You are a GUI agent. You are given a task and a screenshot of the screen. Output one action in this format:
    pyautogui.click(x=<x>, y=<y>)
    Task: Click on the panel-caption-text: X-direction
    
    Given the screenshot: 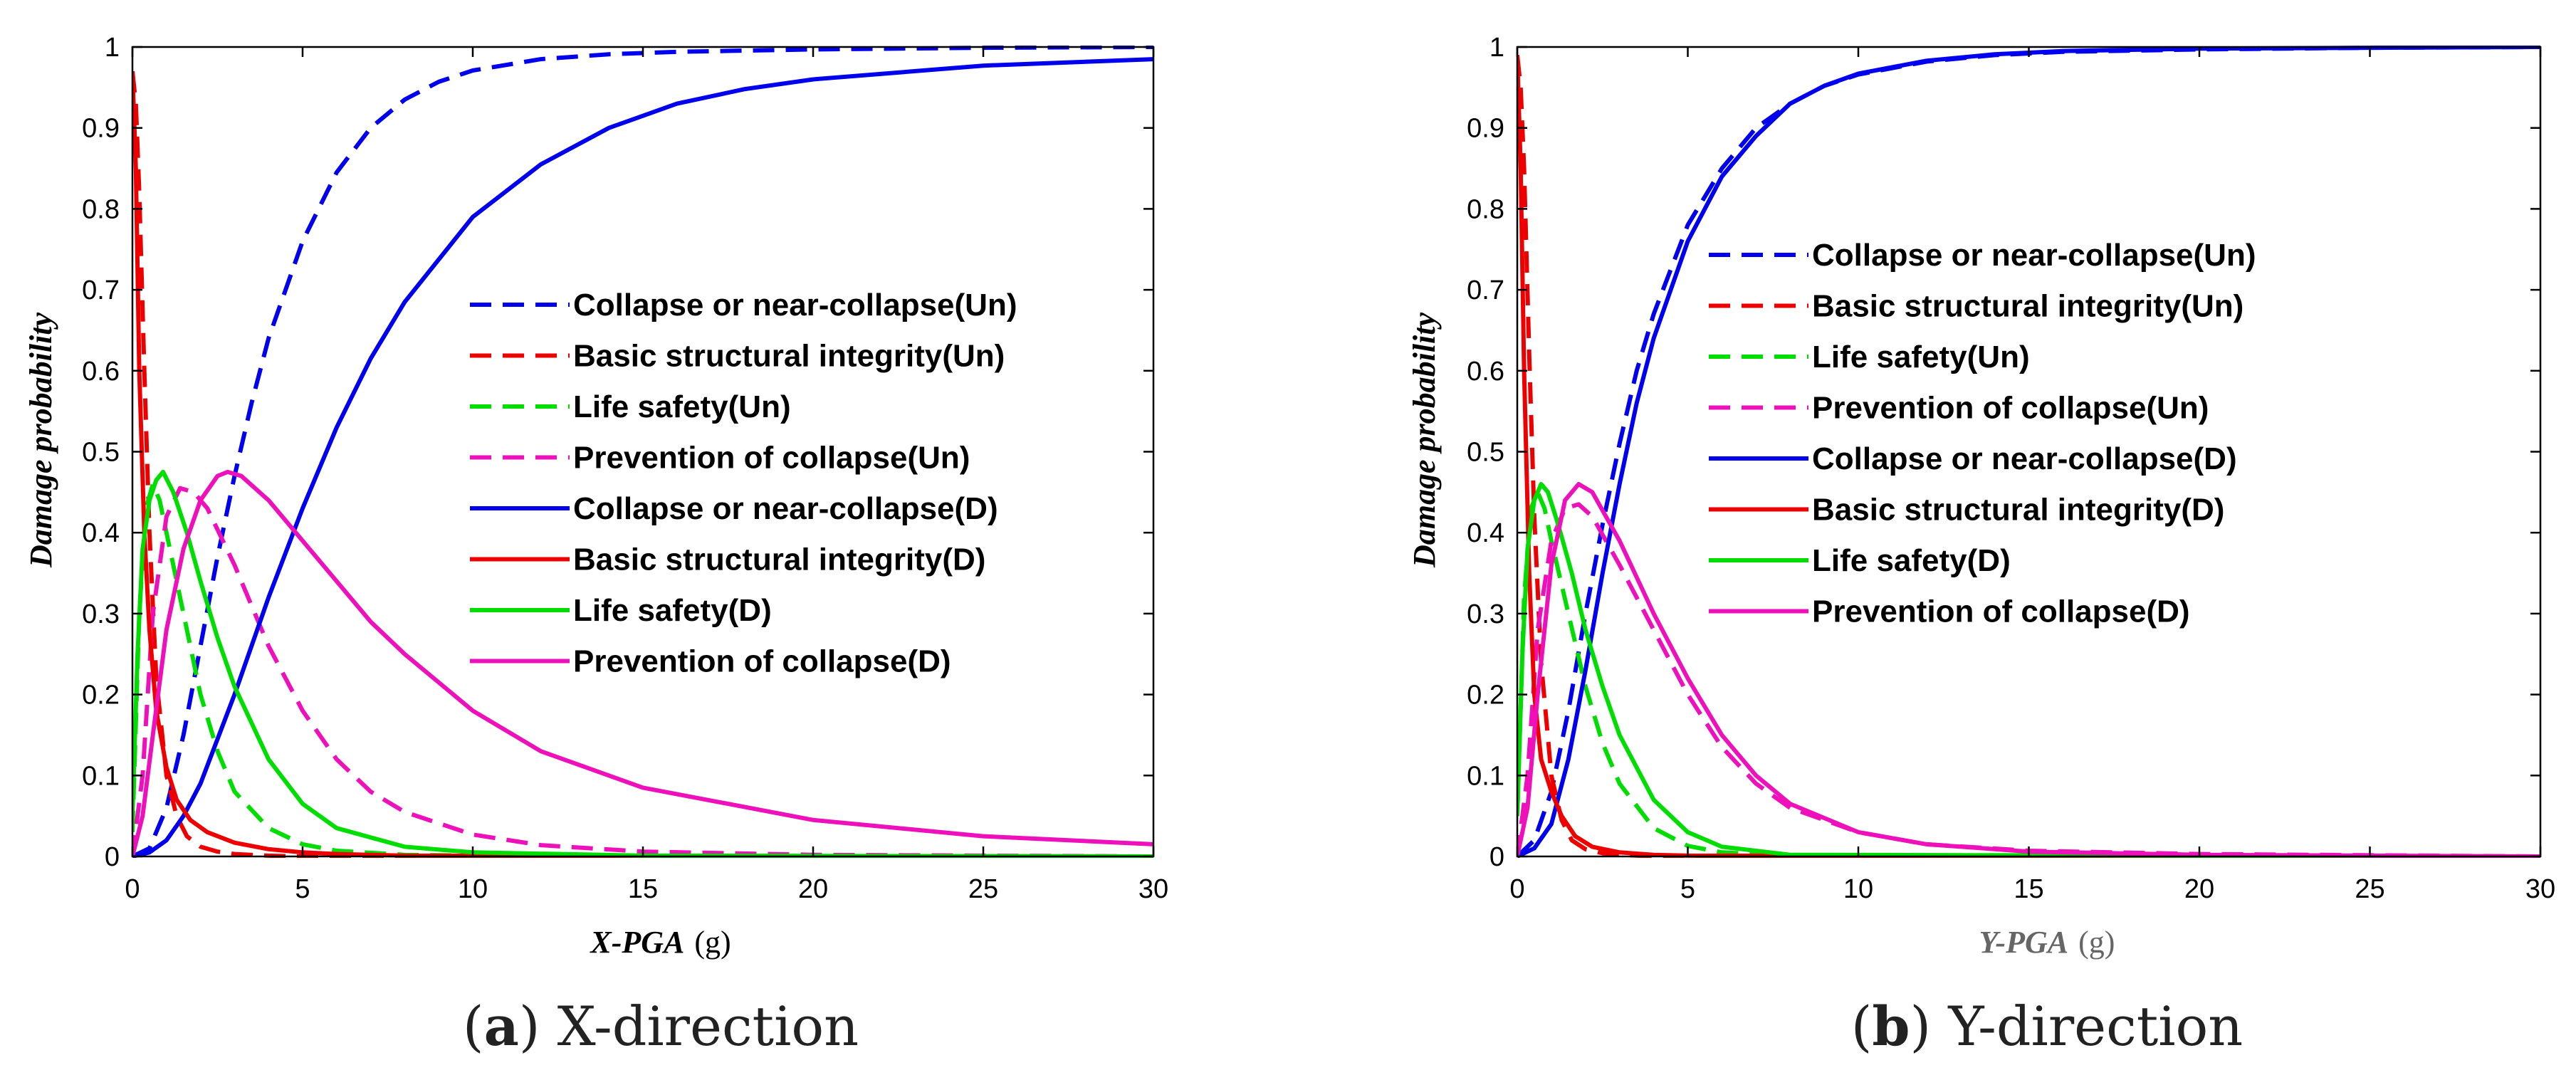 What is the action you would take?
    pyautogui.click(x=708, y=1026)
    